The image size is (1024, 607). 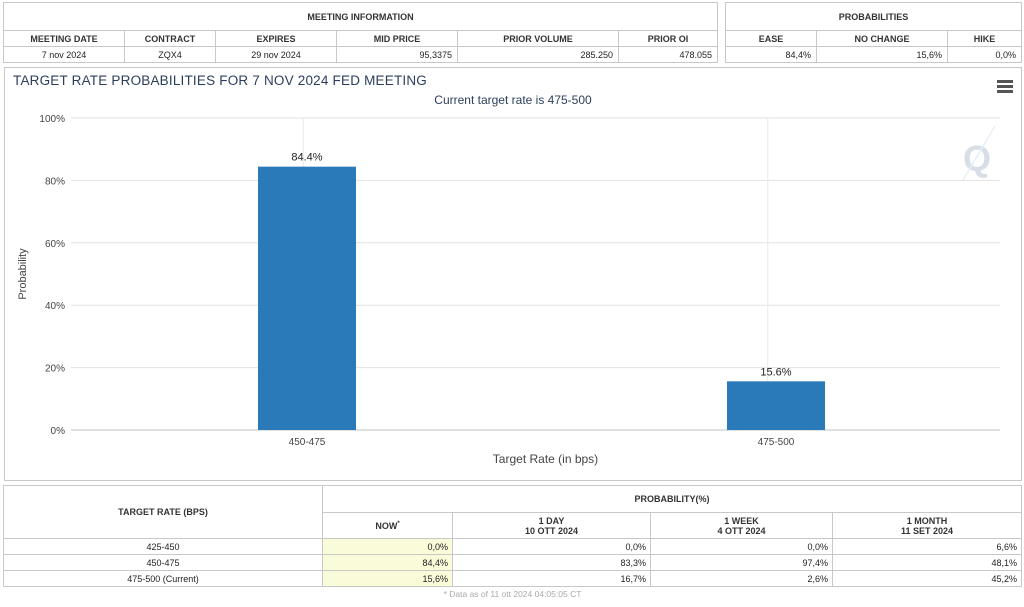 What do you see at coordinates (55, 369) in the screenshot?
I see `y-tick-label: 20%` at bounding box center [55, 369].